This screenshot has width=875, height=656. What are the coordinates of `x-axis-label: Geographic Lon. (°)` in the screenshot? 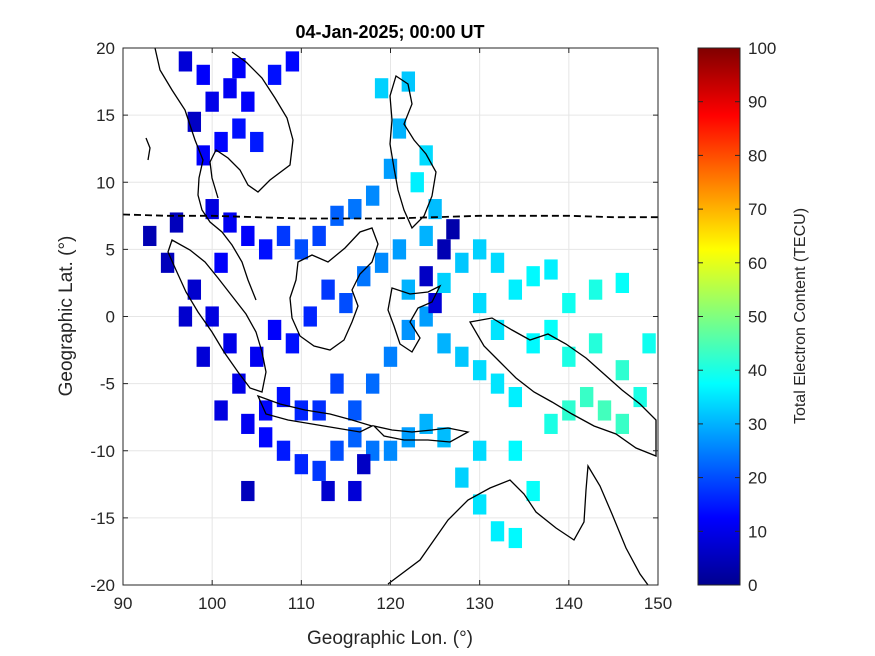 It's located at (390, 638).